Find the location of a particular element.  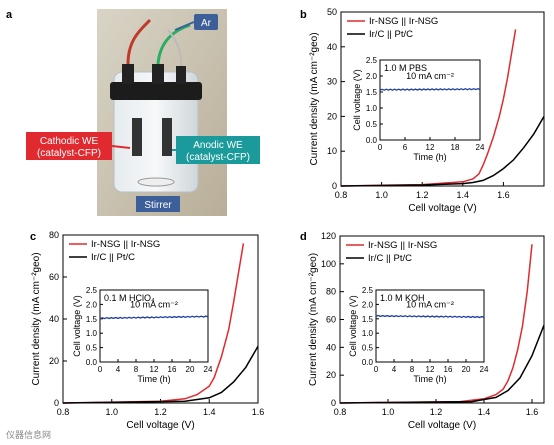

gas-tube is located at coordinates (175, 48).